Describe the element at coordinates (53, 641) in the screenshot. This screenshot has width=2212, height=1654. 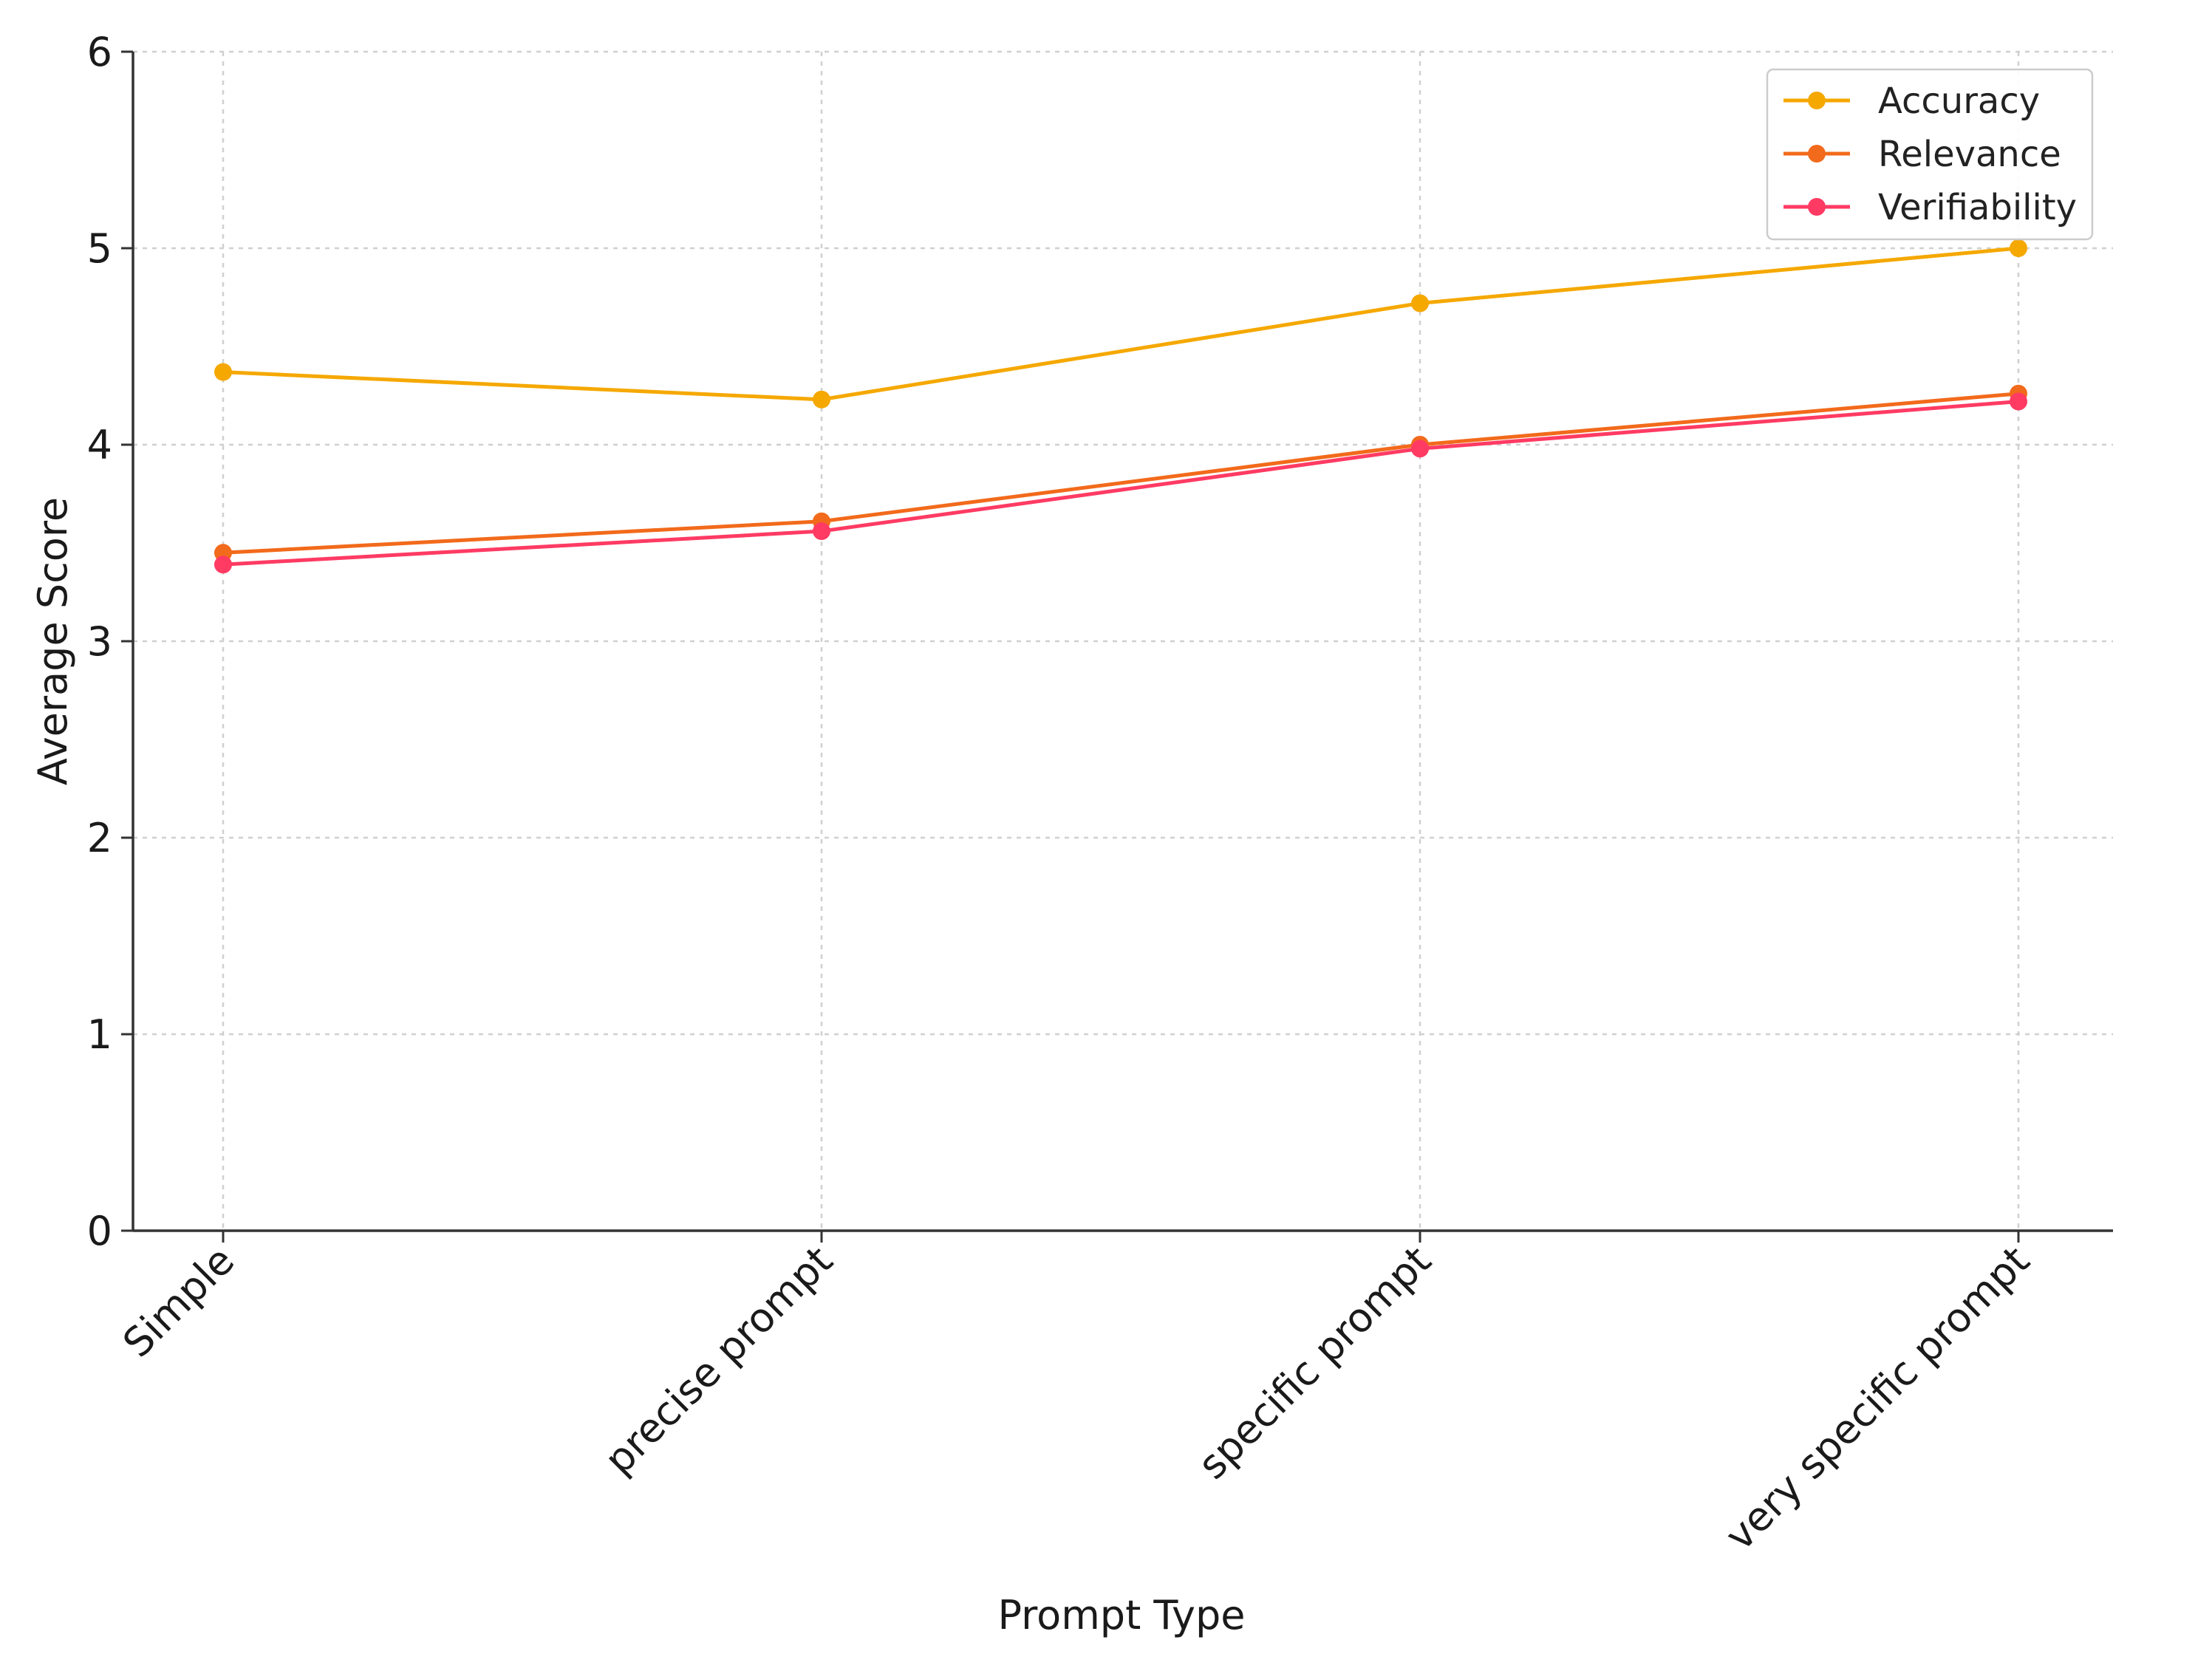
I see `y-axis-title: Average Score` at that location.